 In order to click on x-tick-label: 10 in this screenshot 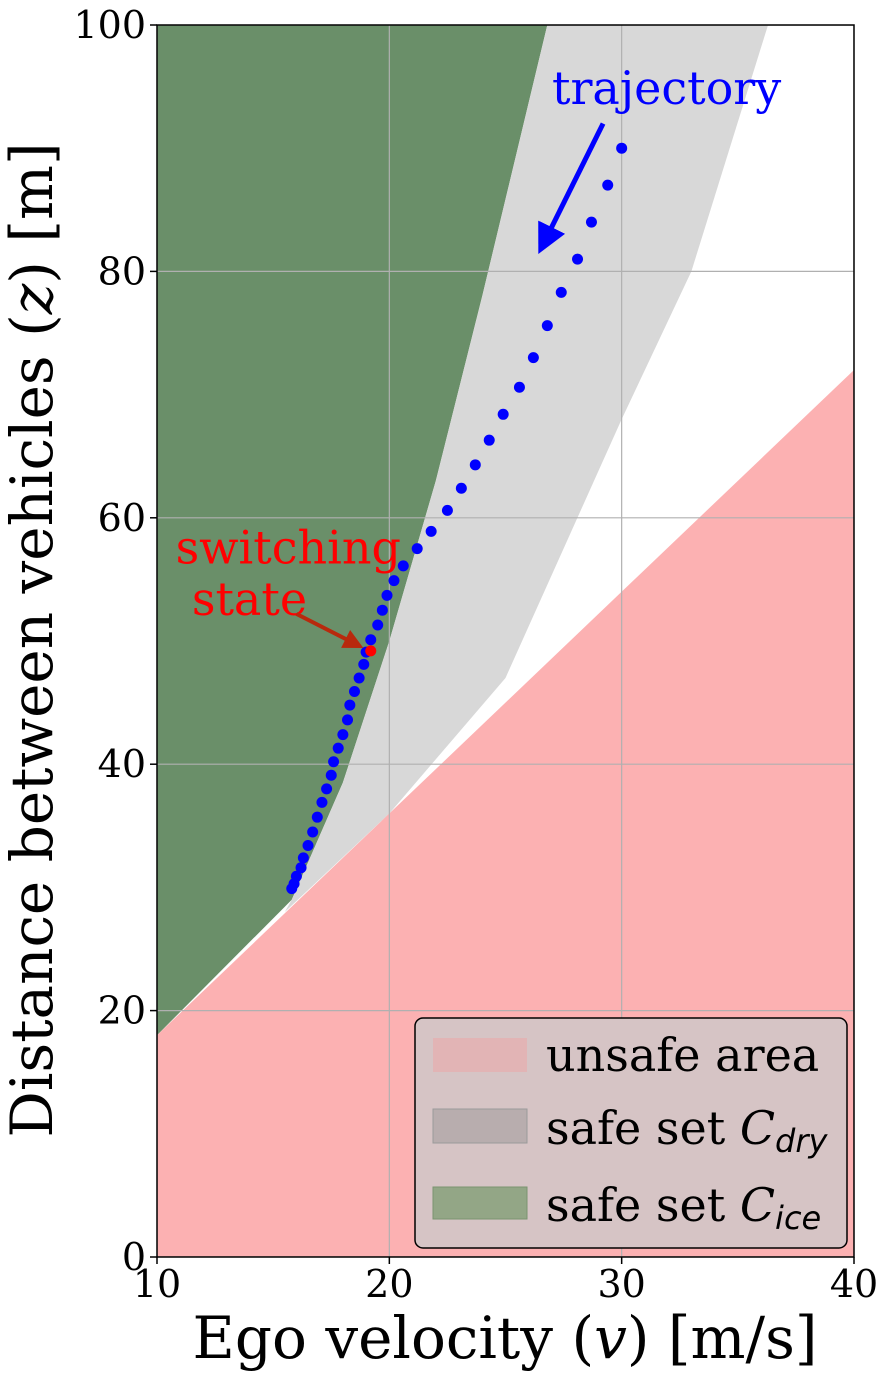, I will do `click(157, 1284)`.